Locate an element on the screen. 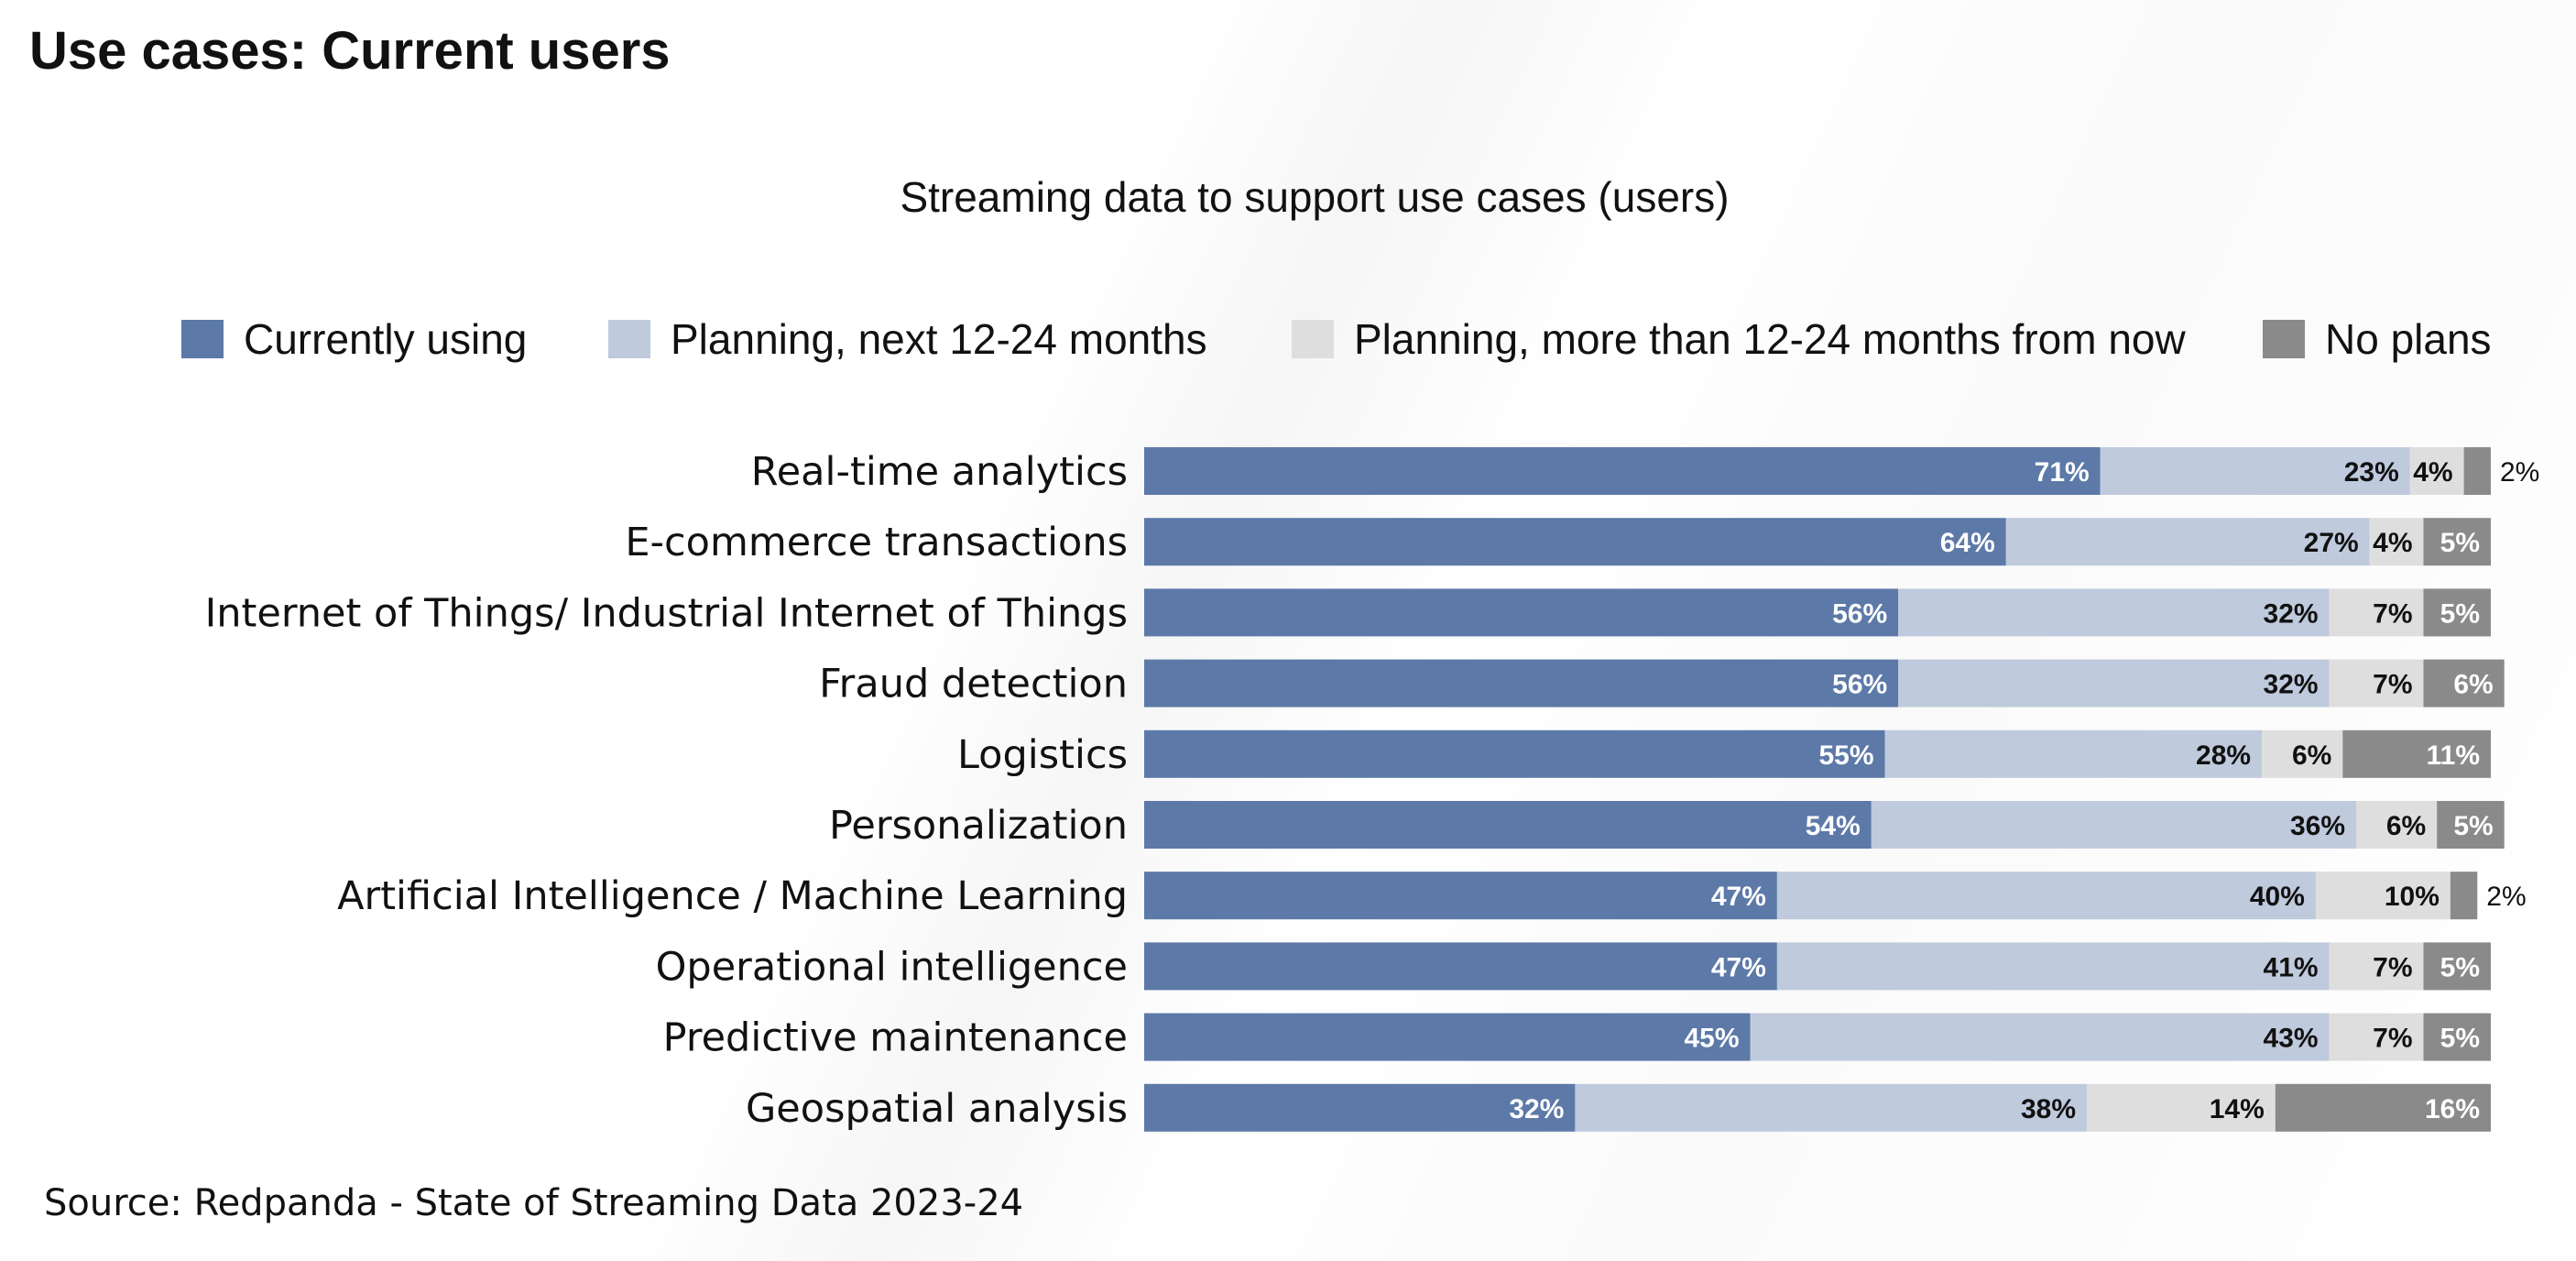 The width and height of the screenshot is (2576, 1261). legend-label-currently-using: Currently using is located at coordinates (386, 339).